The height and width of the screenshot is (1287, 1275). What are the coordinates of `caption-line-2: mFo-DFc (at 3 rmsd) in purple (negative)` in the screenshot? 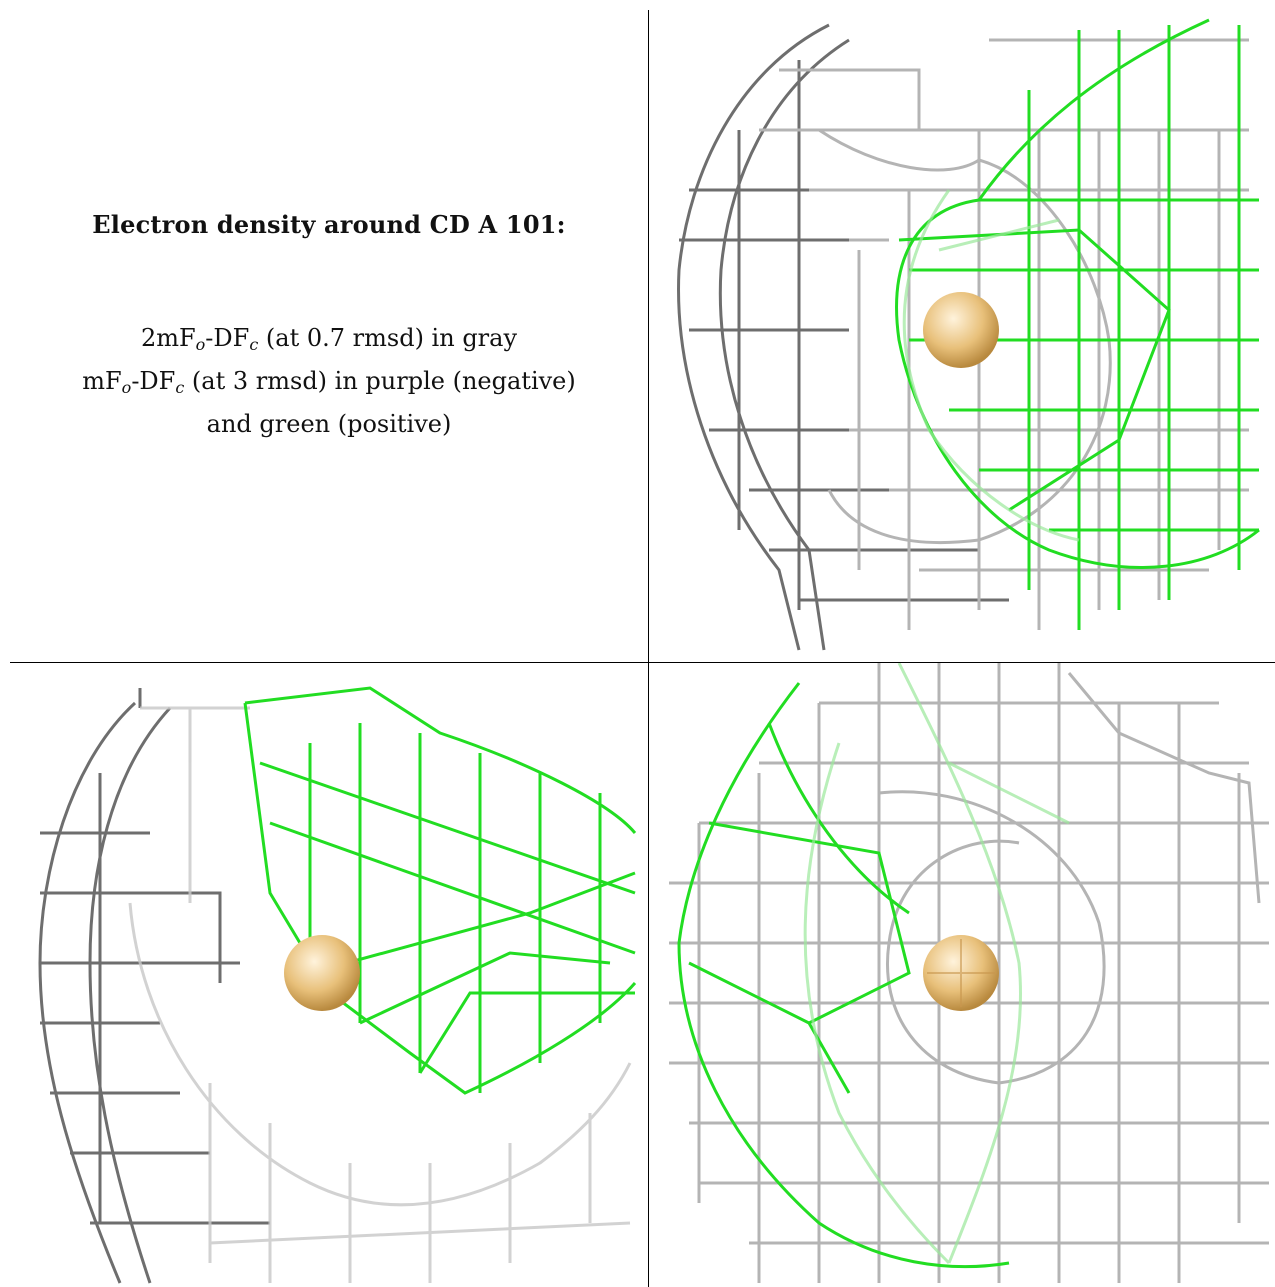 It's located at (329, 384).